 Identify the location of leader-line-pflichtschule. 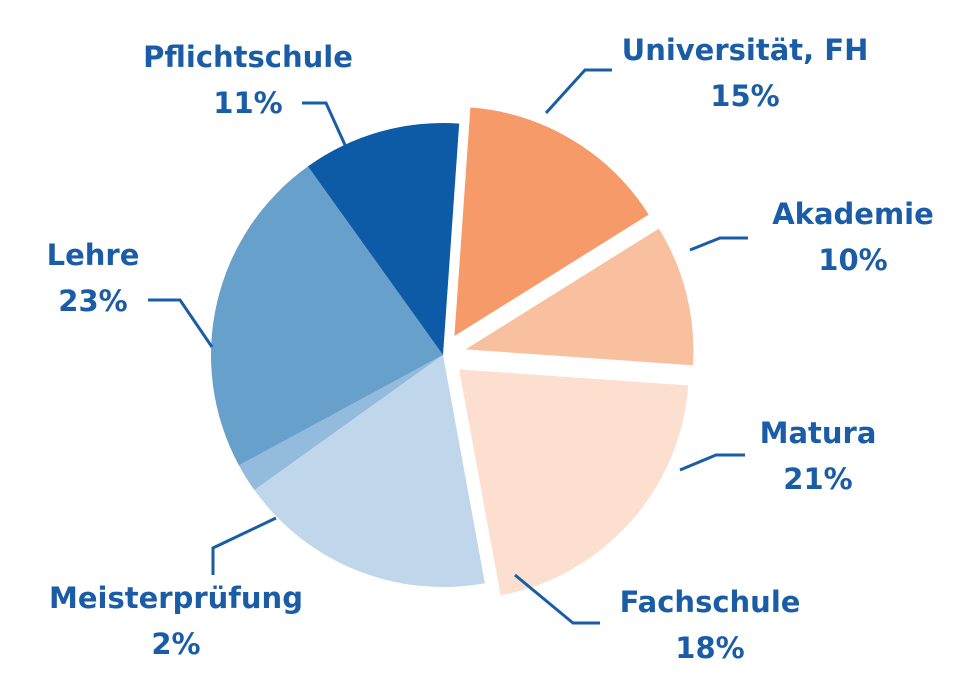
(324, 123).